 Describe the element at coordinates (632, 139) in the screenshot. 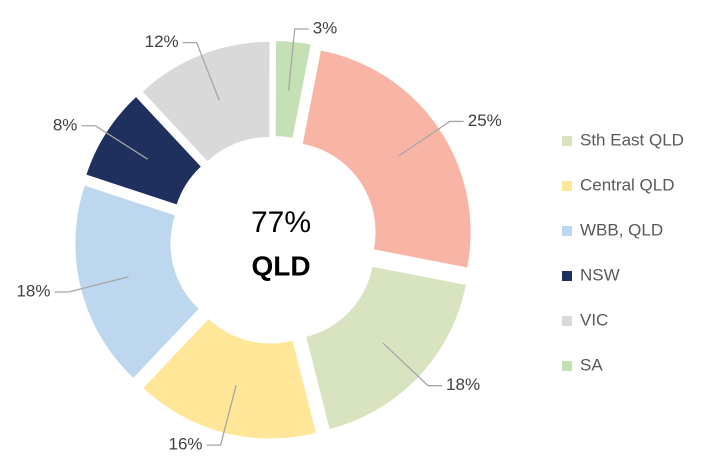

I see `legend-label: Sth East QLD` at that location.